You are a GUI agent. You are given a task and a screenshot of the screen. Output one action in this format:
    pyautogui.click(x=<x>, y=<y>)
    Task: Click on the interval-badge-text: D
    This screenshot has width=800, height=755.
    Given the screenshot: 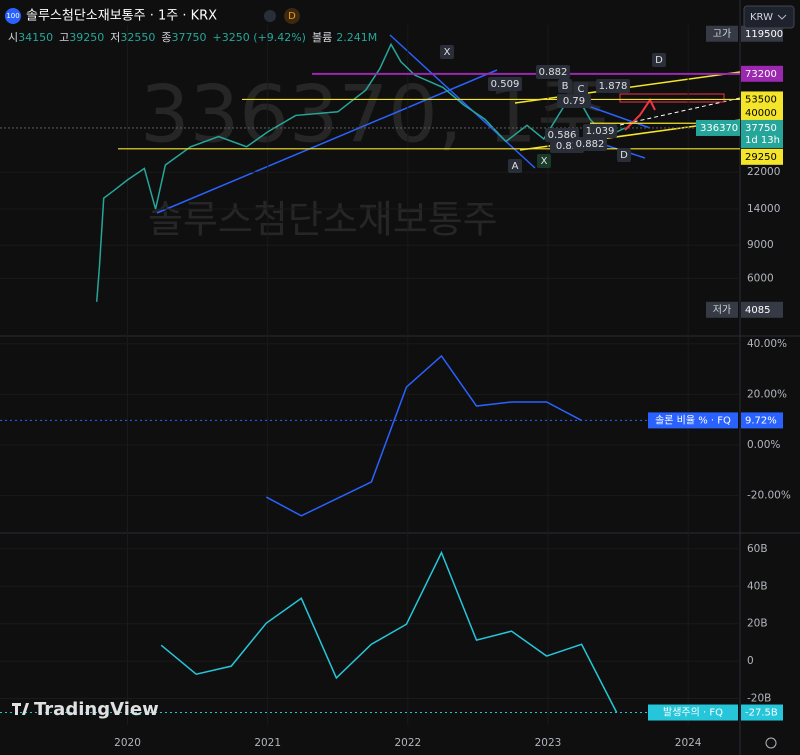 What is the action you would take?
    pyautogui.click(x=292, y=16)
    